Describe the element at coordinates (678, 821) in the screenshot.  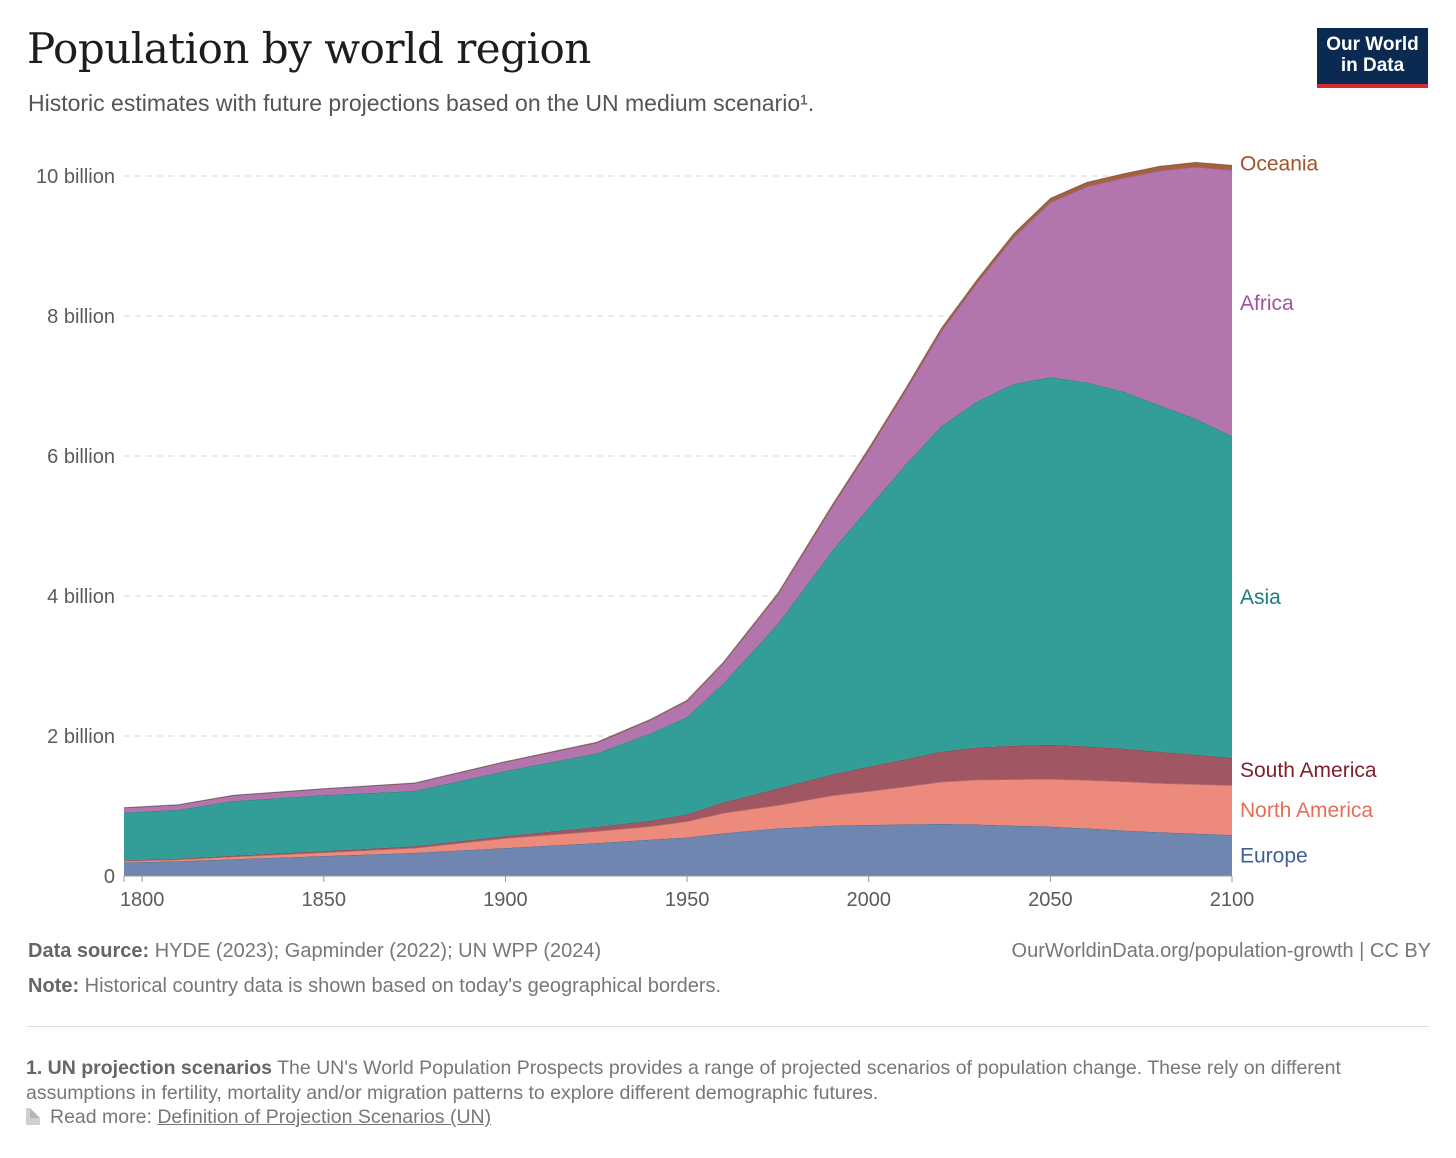
I see `area-north-america` at that location.